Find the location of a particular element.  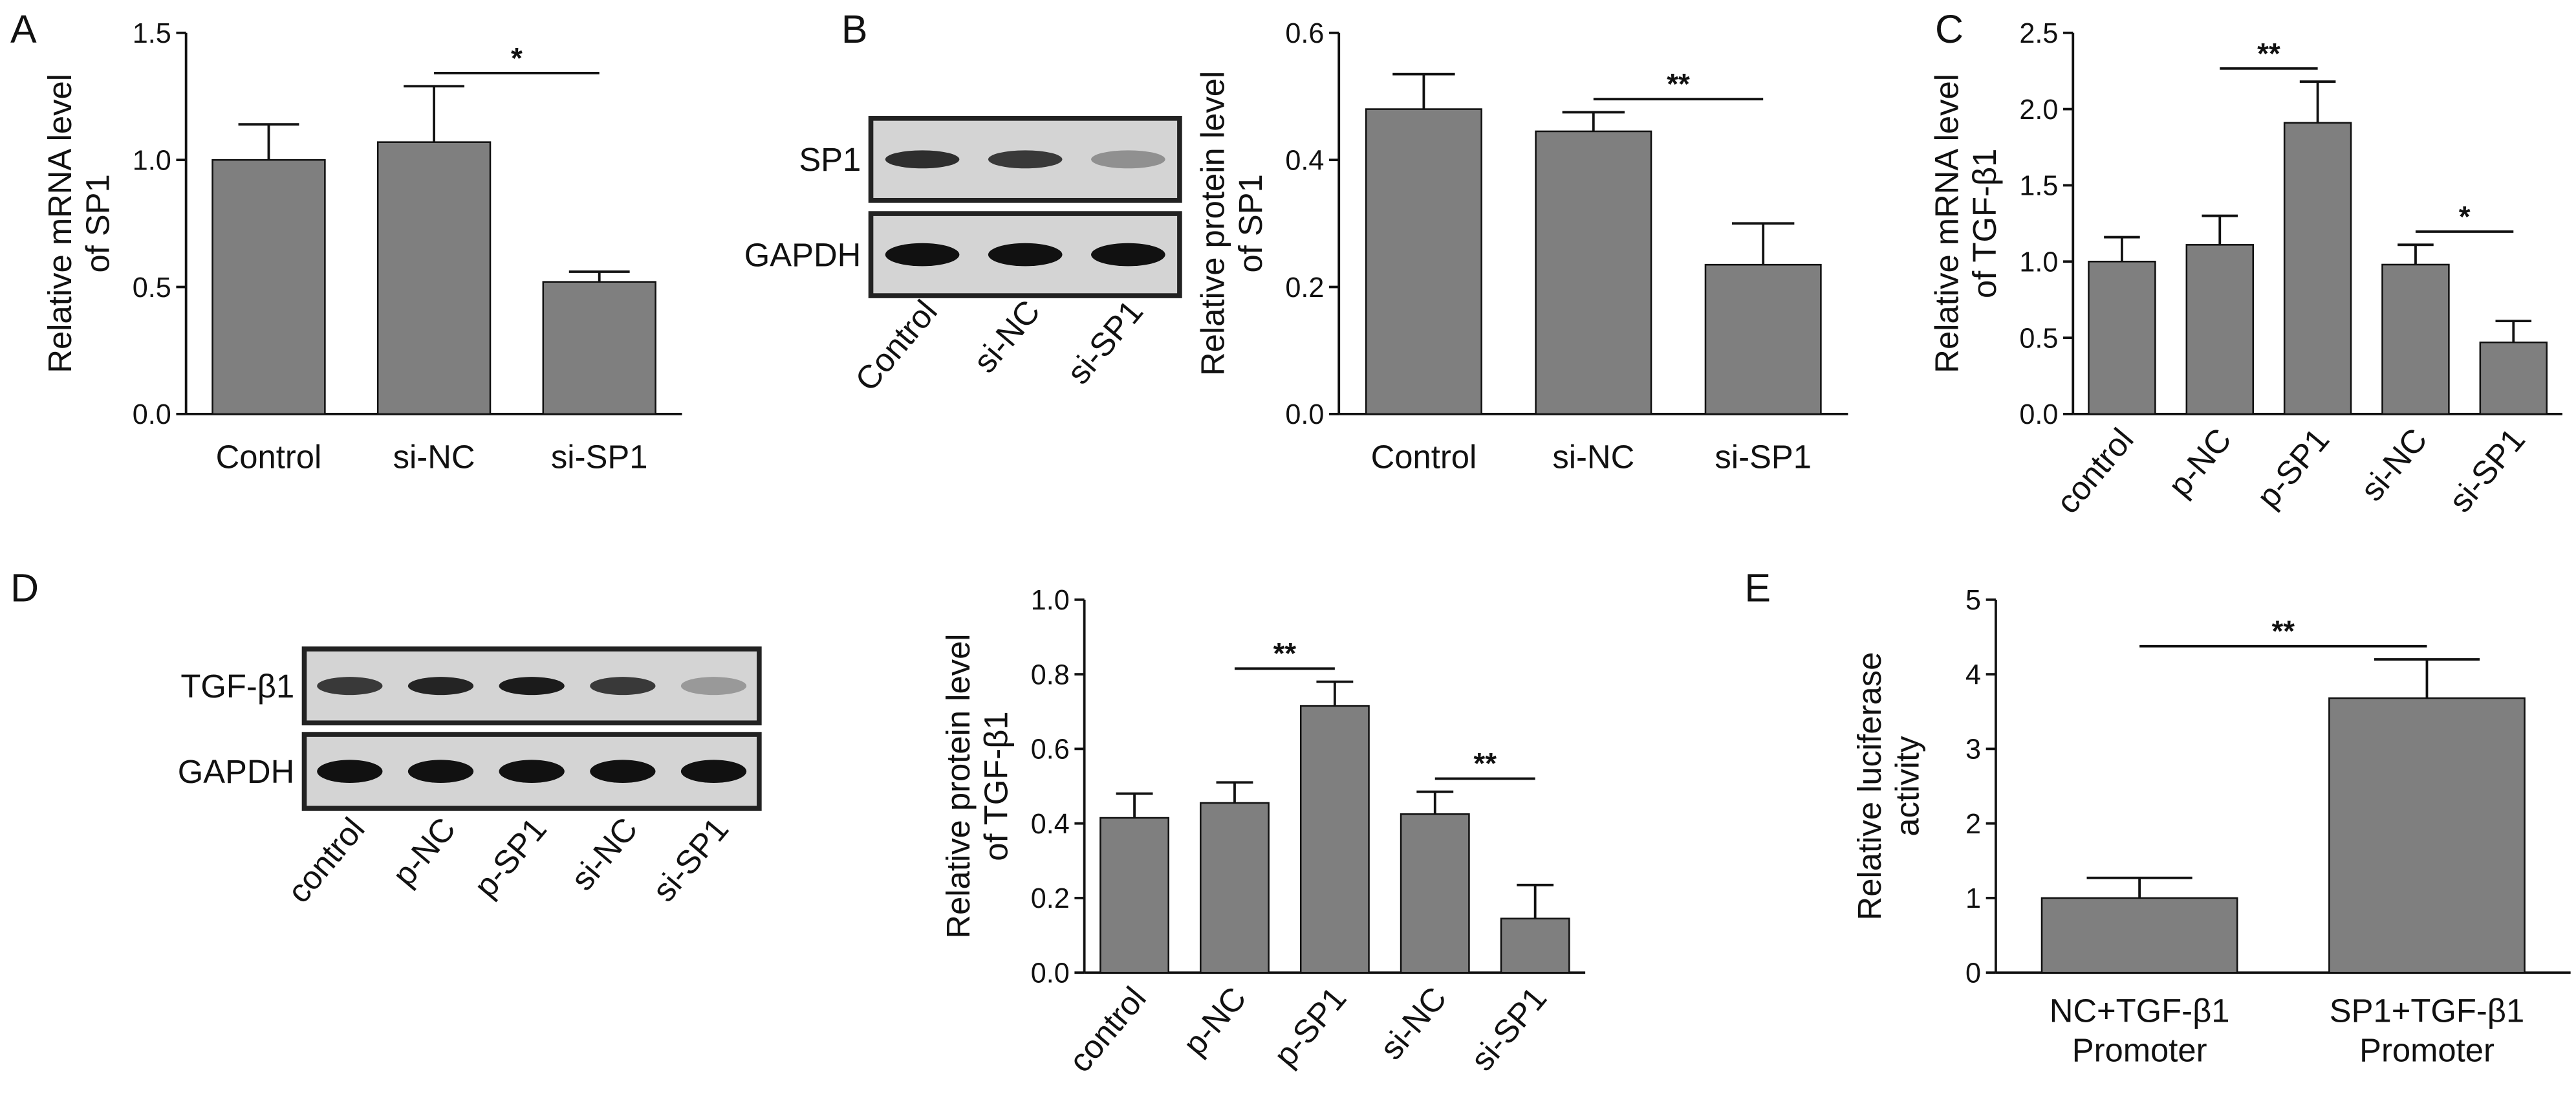

y-axis-label: of SP1 is located at coordinates (1250, 223).